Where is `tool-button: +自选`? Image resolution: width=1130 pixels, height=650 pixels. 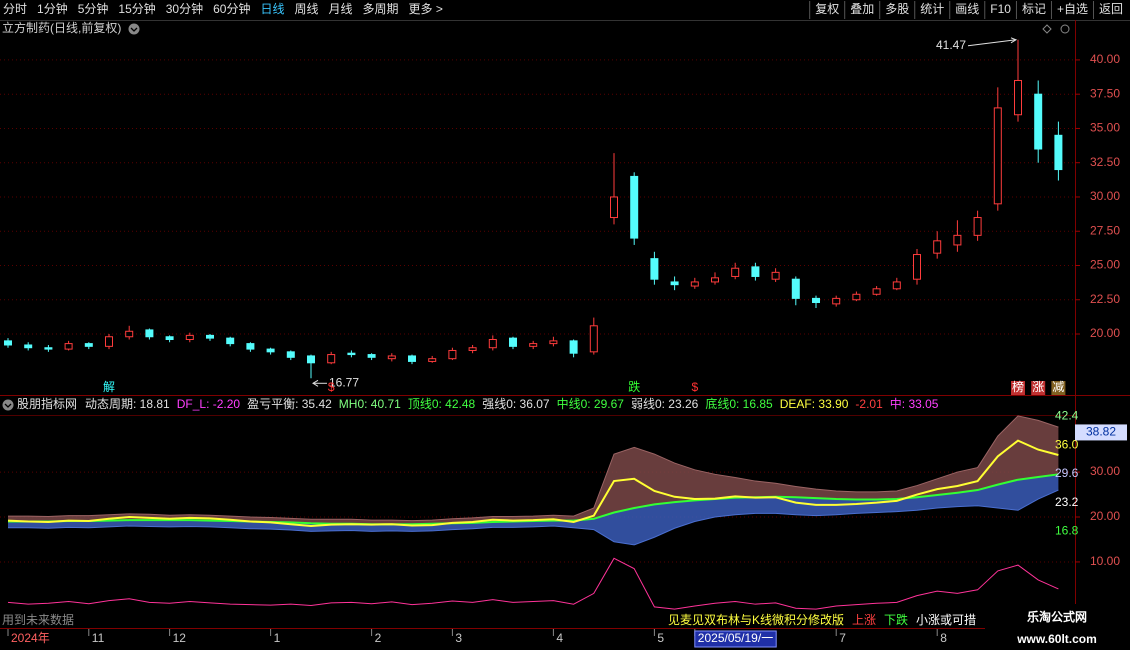
tool-button: +自选 is located at coordinates (1072, 9).